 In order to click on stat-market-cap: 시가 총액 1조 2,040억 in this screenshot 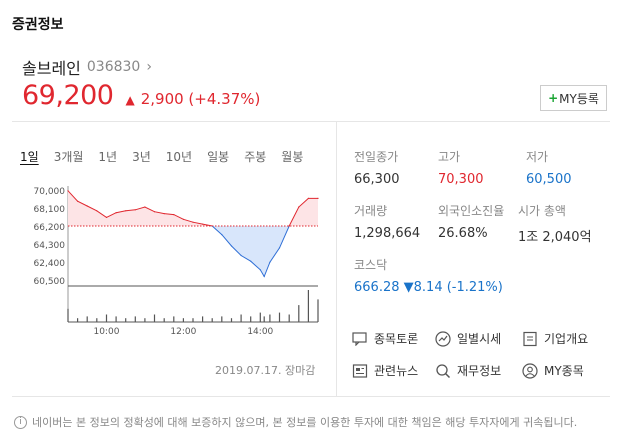, I will do `click(555, 223)`.